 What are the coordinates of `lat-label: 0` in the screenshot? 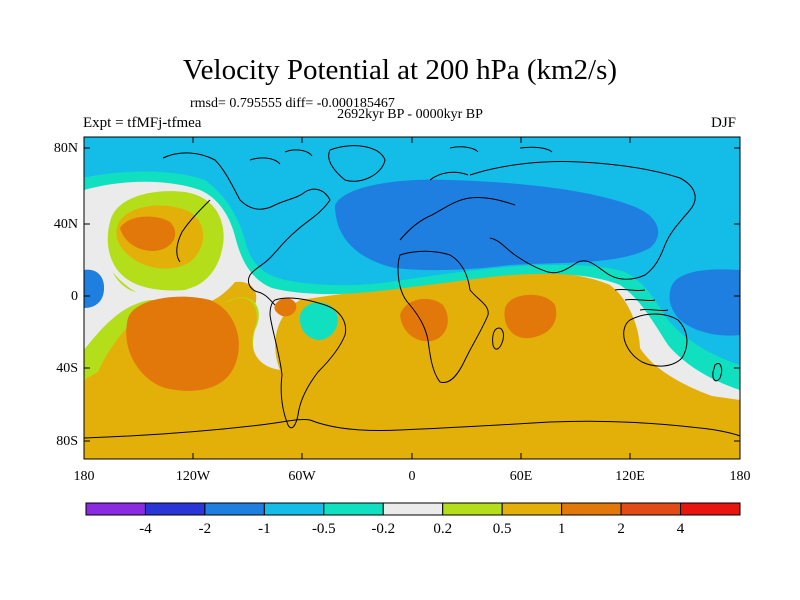 It's located at (74, 296).